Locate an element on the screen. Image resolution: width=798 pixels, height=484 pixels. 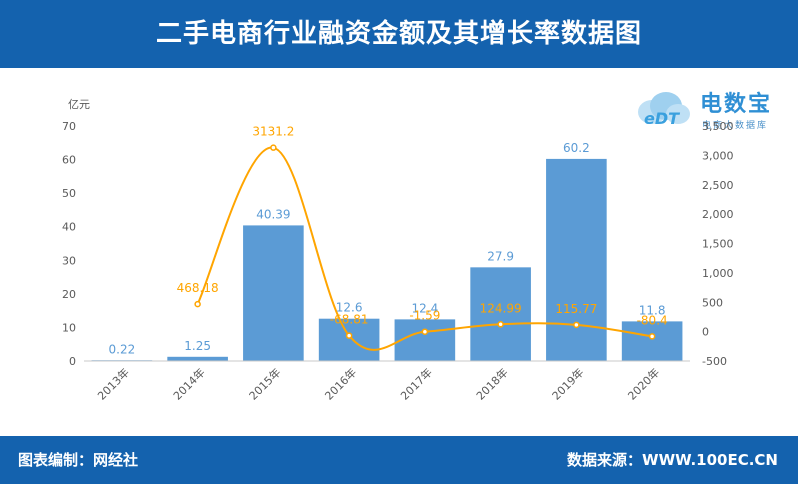
y-tick-label: 30 is located at coordinates (69, 260).